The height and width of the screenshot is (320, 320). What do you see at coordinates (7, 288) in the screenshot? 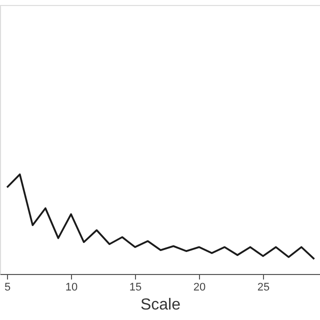
I see `x-tick-label: 5` at bounding box center [7, 288].